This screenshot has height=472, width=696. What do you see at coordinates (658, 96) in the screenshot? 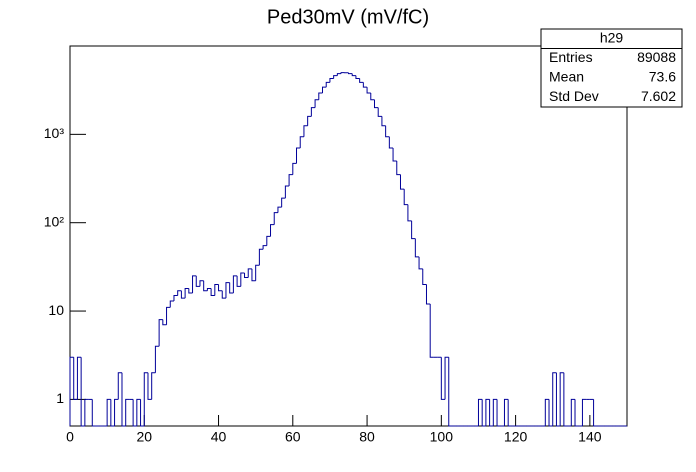
I see `stats-value: 7.602` at bounding box center [658, 96].